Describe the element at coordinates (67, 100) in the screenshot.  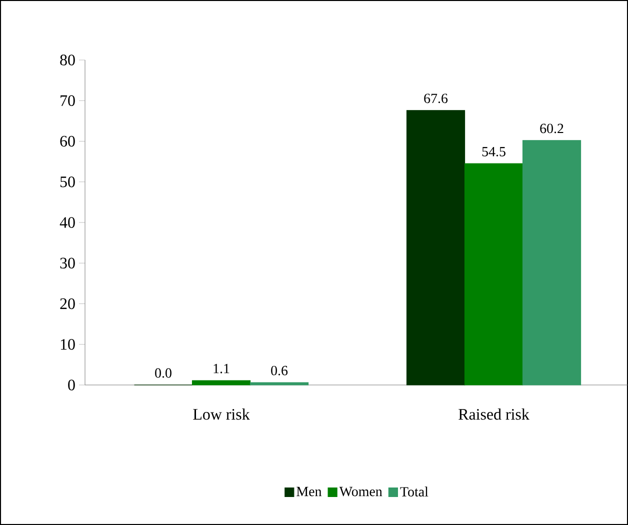
I see `y-tick-label: 70` at that location.